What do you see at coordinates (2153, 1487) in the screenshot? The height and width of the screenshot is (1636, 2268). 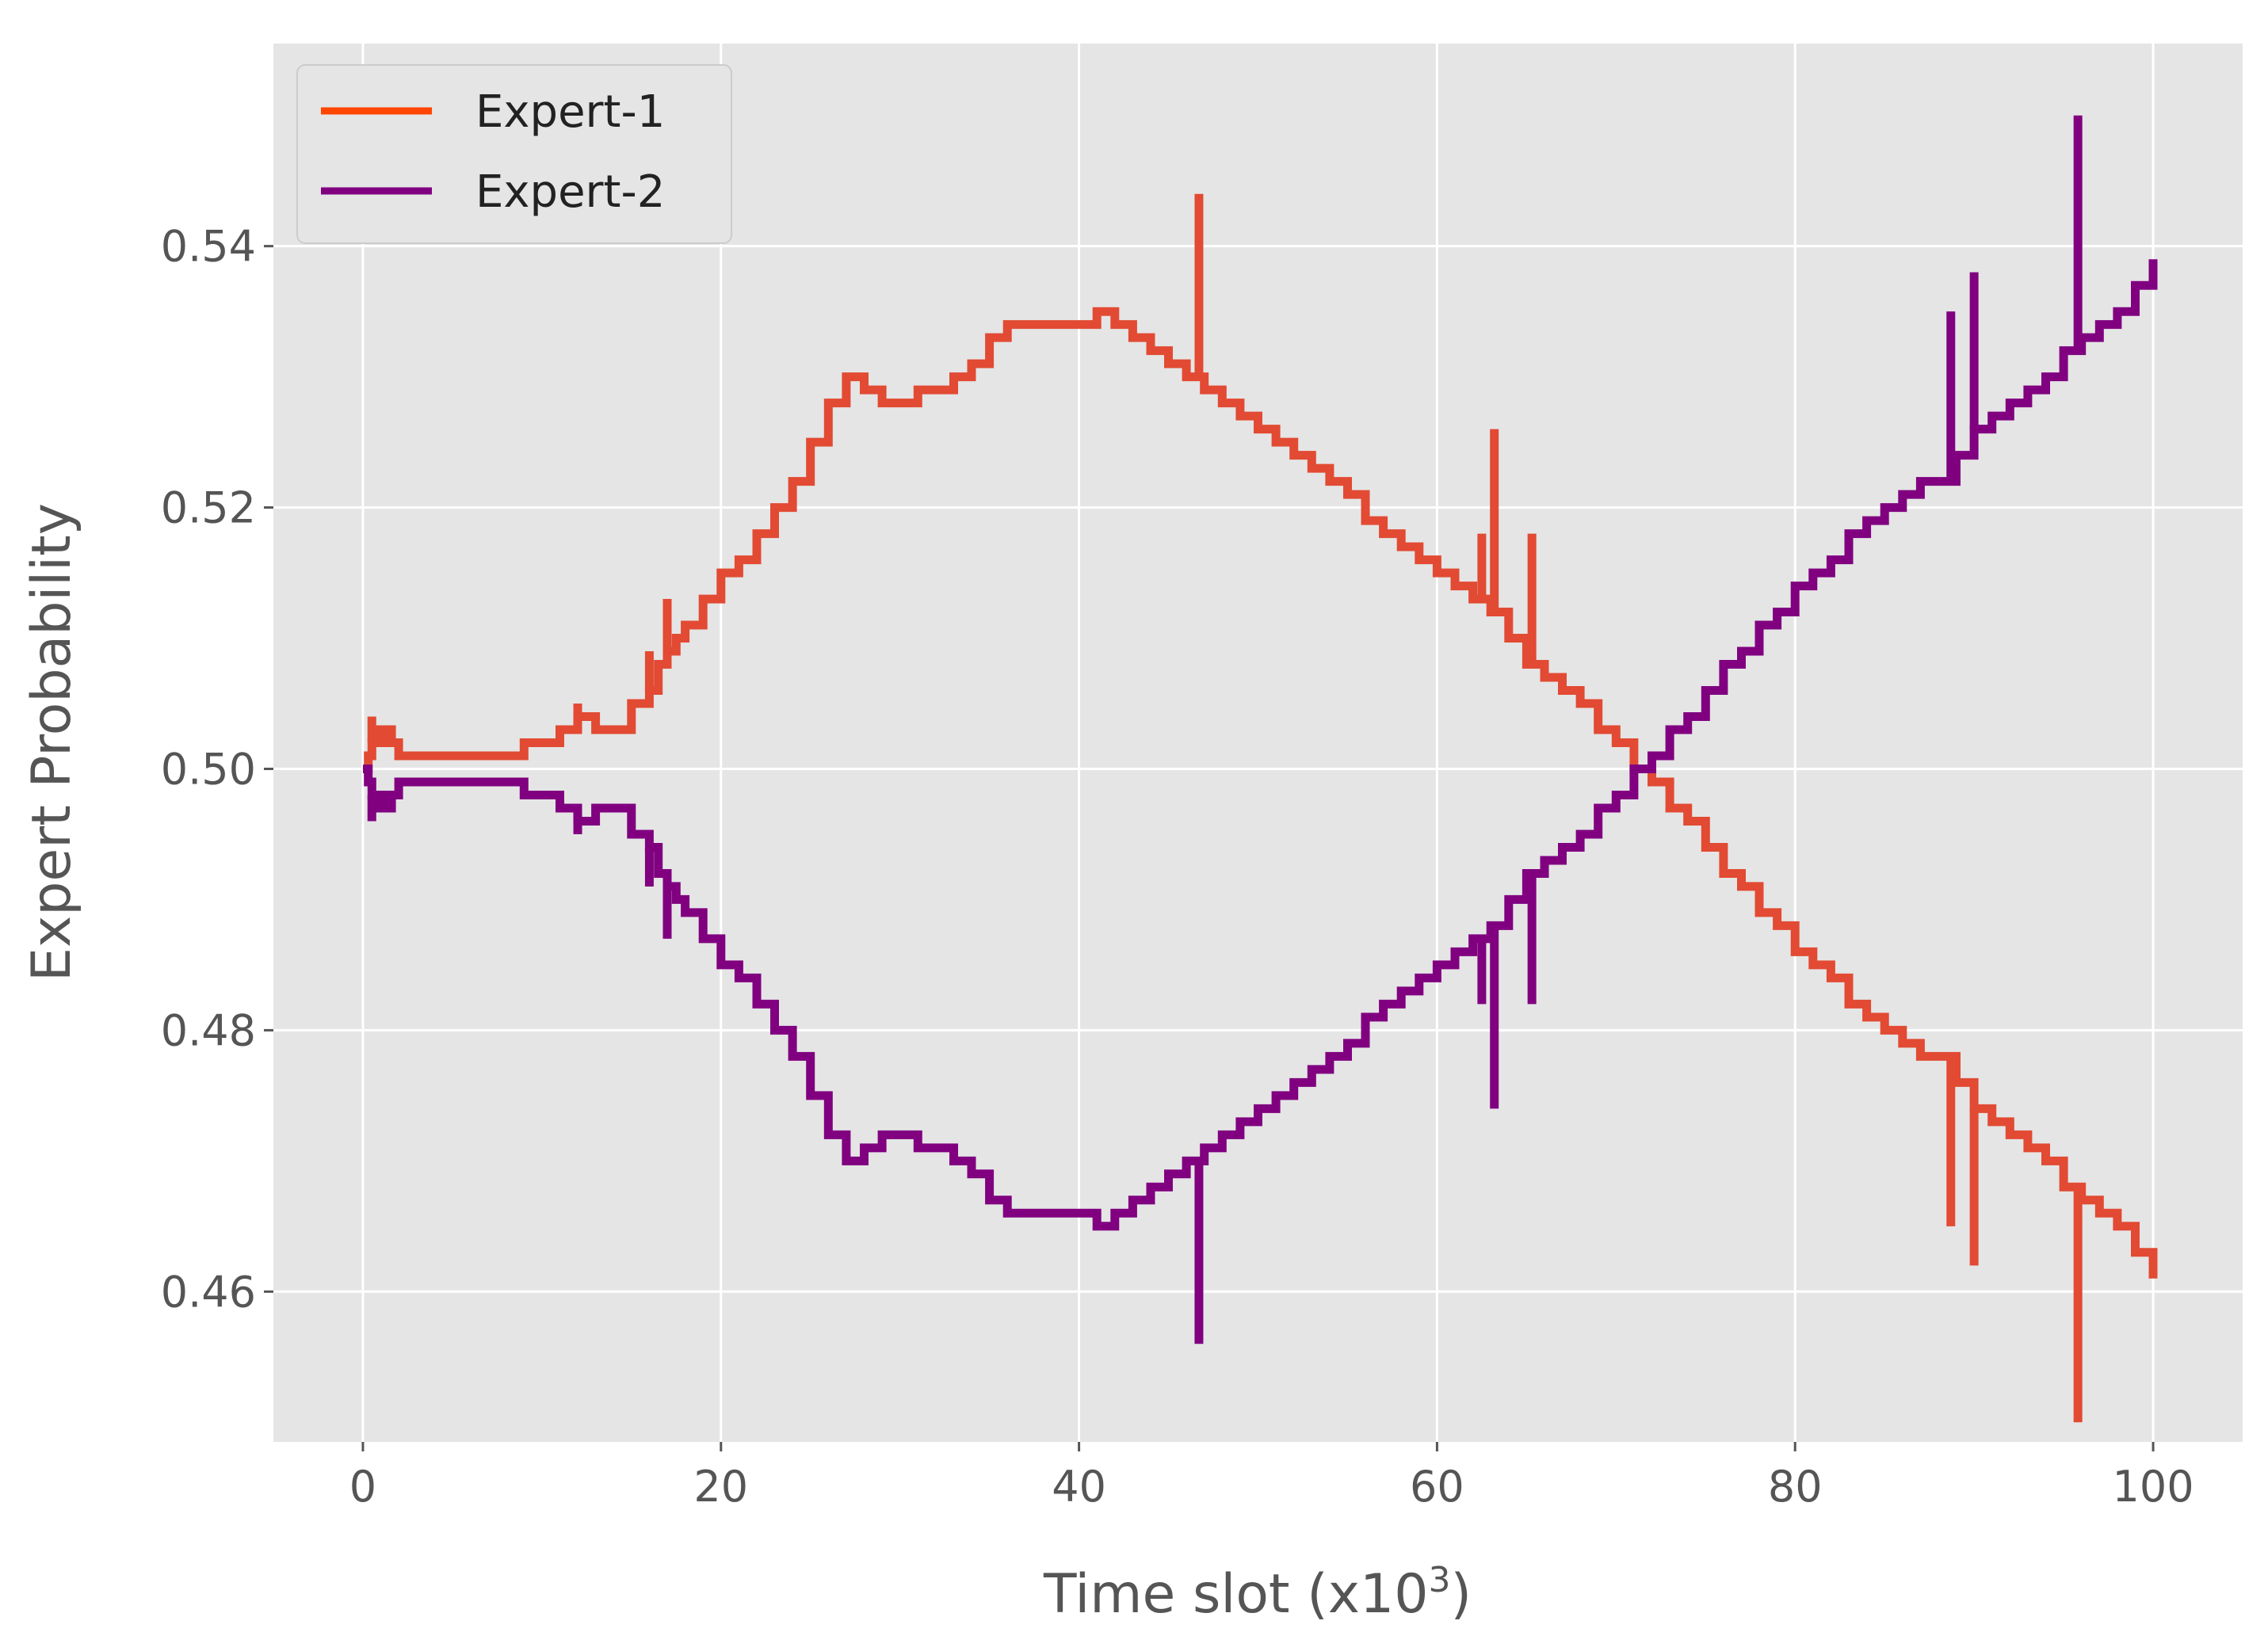 I see `x-tick-label: 100` at bounding box center [2153, 1487].